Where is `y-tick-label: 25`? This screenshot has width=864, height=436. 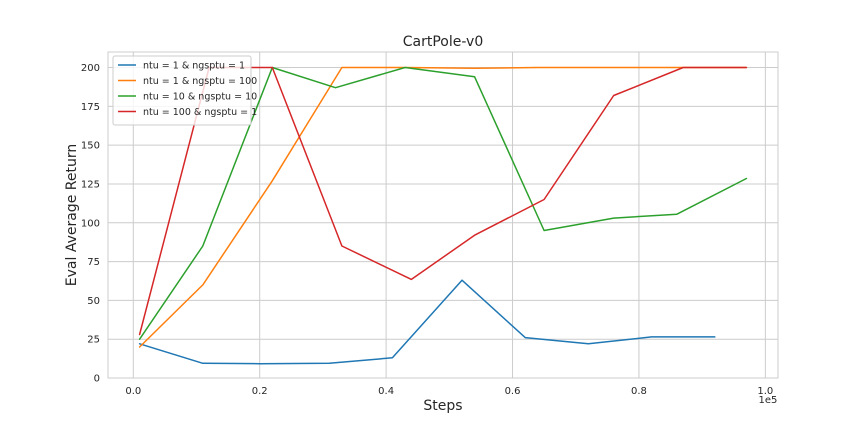 y-tick-label: 25 is located at coordinates (93, 340).